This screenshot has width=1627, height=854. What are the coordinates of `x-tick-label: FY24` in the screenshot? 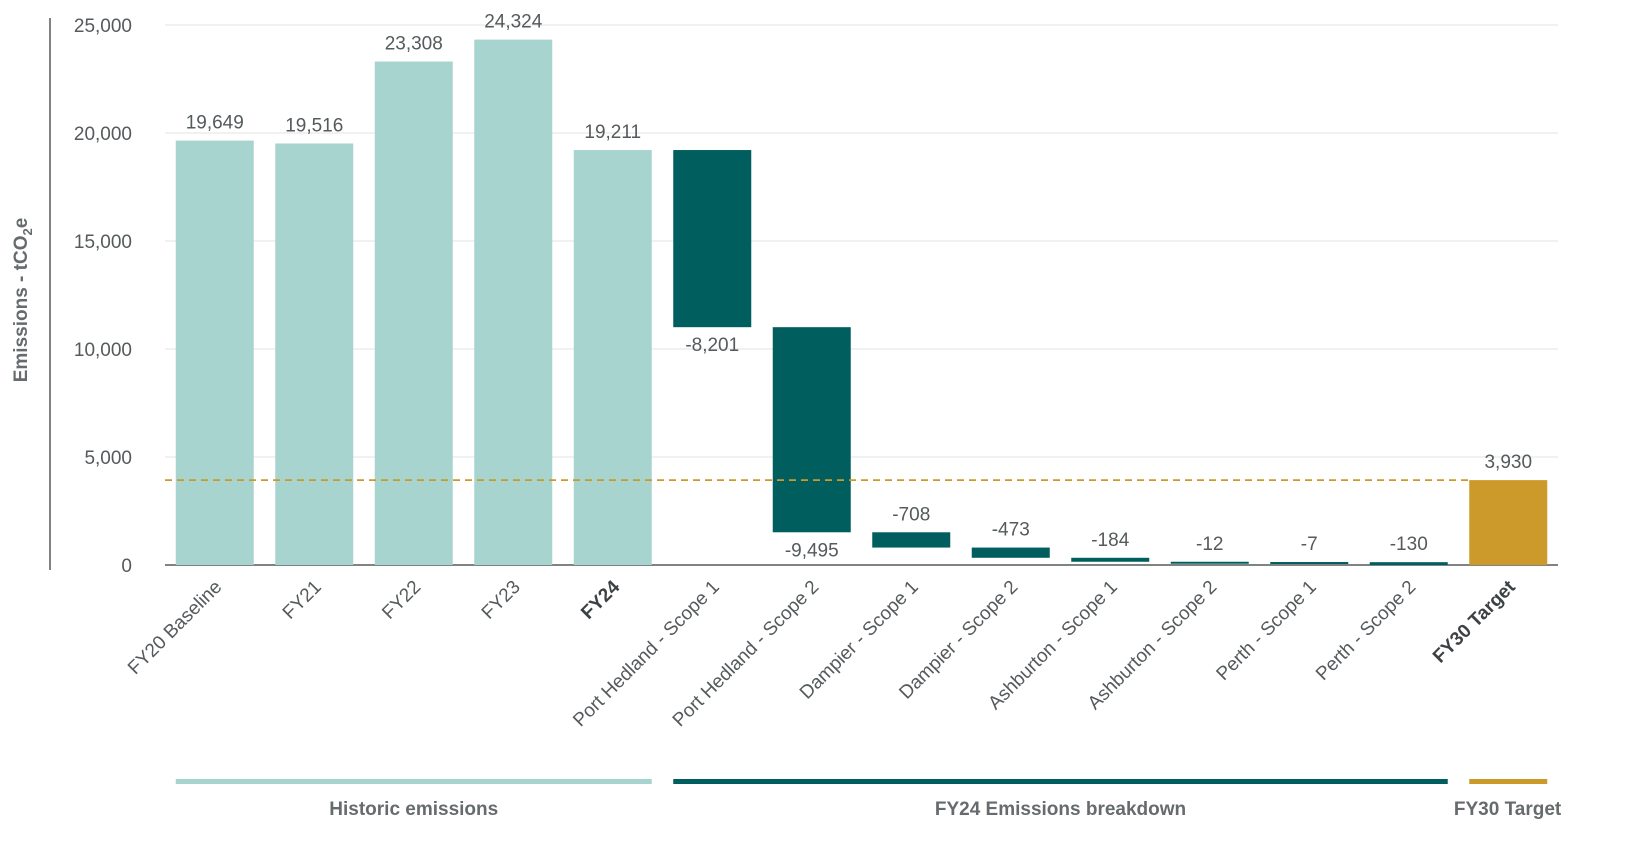 It's located at (600, 599).